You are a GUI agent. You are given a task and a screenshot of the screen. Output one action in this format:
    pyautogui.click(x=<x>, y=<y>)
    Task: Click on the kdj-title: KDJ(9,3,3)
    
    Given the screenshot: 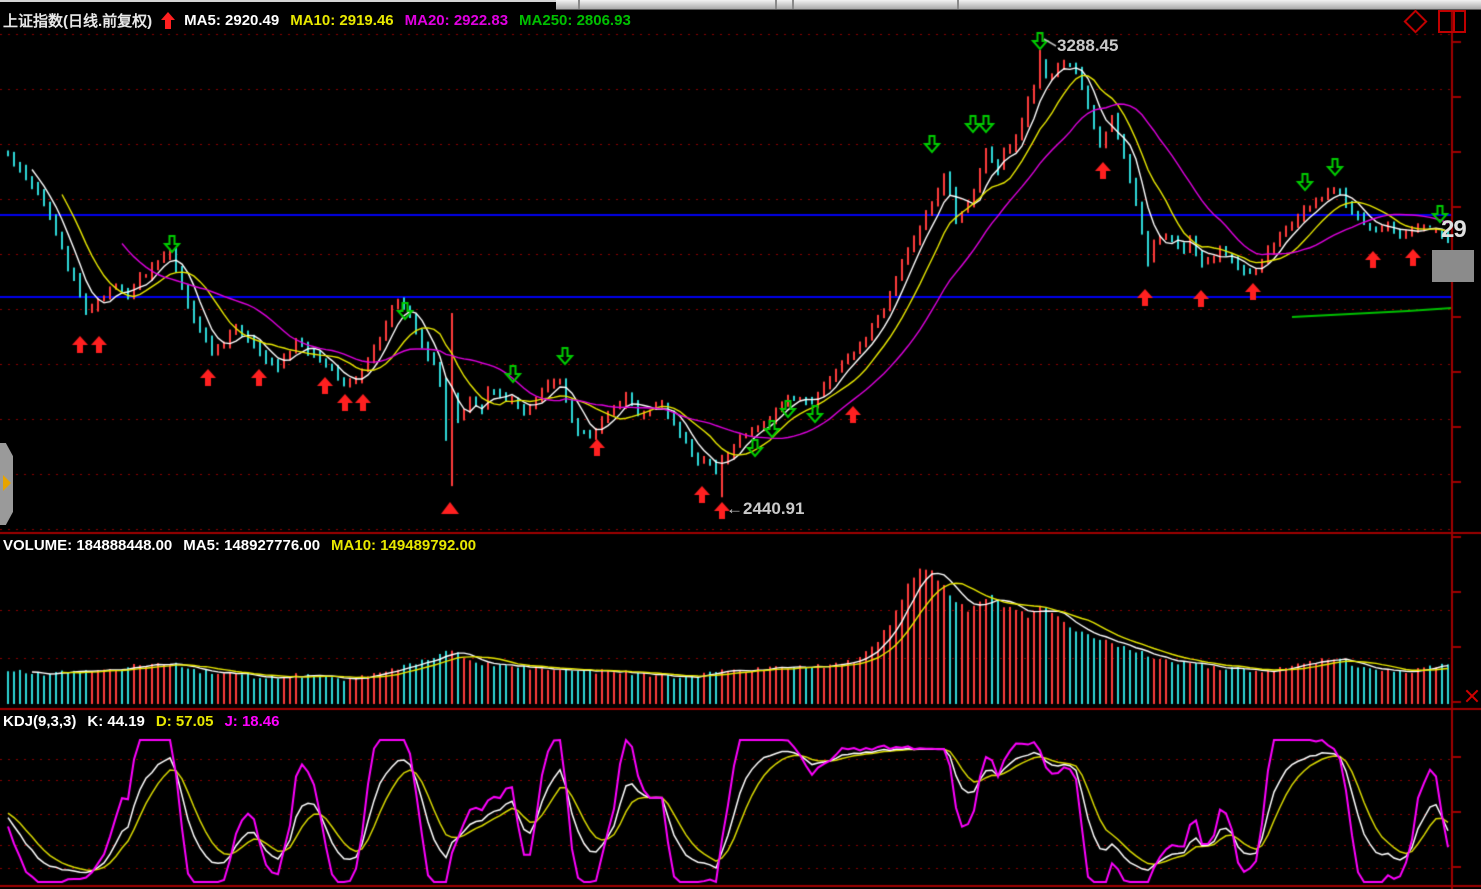 What is the action you would take?
    pyautogui.click(x=40, y=721)
    